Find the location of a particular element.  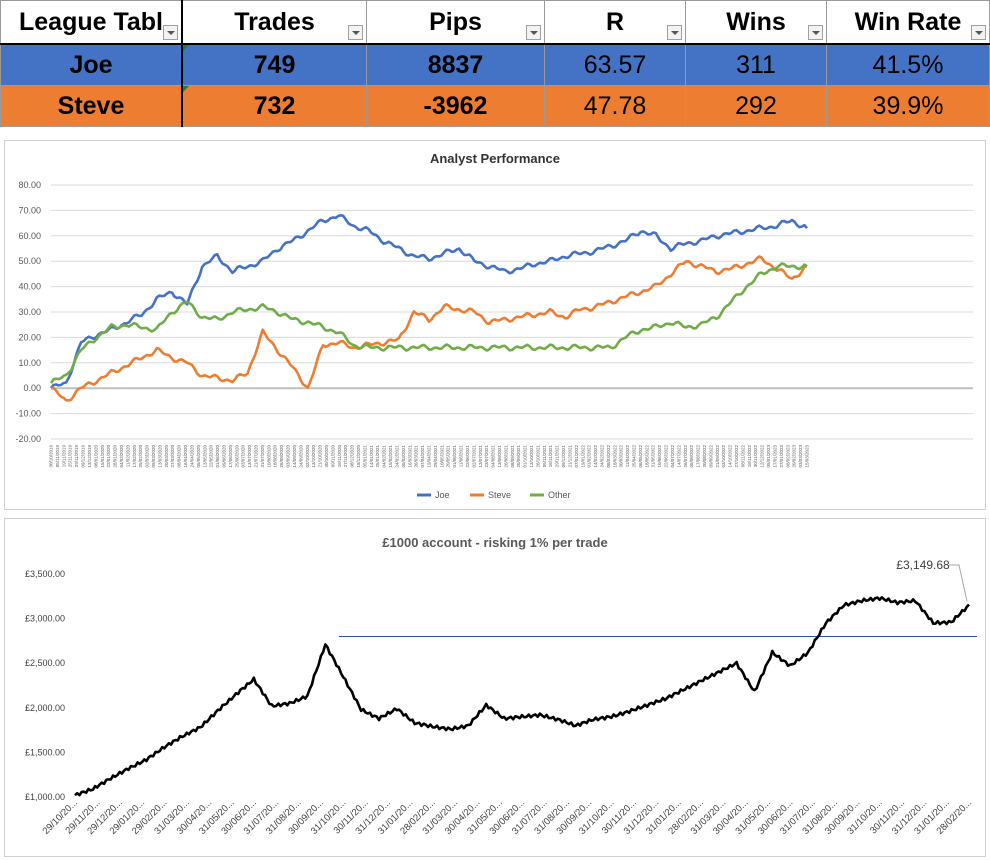

x-tick-label: 27/10/2022 is located at coordinates (736, 456).